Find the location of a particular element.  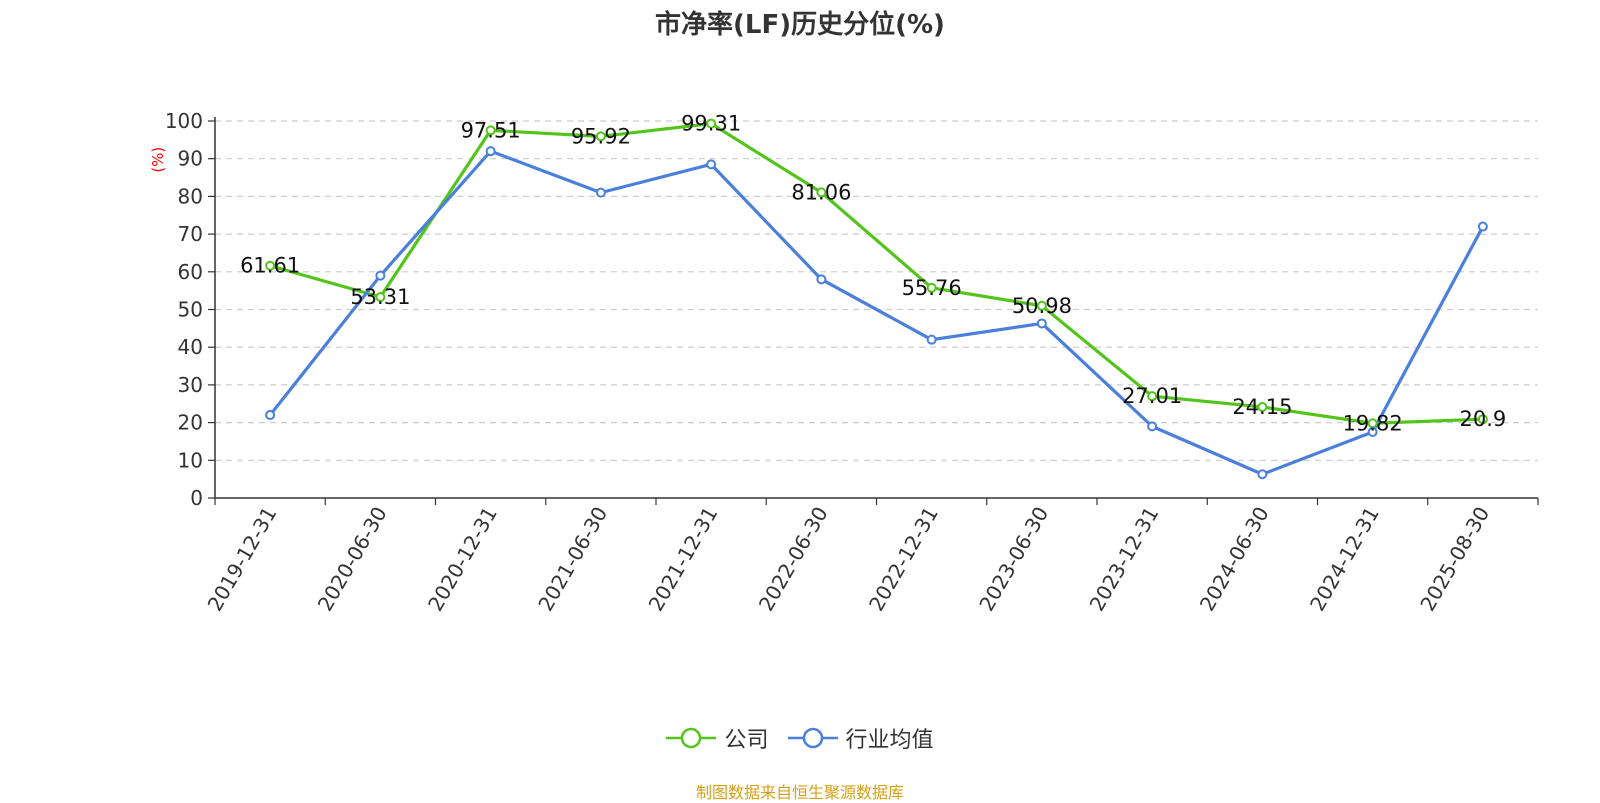

x-tick-label: 2021-06-30 is located at coordinates (572, 559).